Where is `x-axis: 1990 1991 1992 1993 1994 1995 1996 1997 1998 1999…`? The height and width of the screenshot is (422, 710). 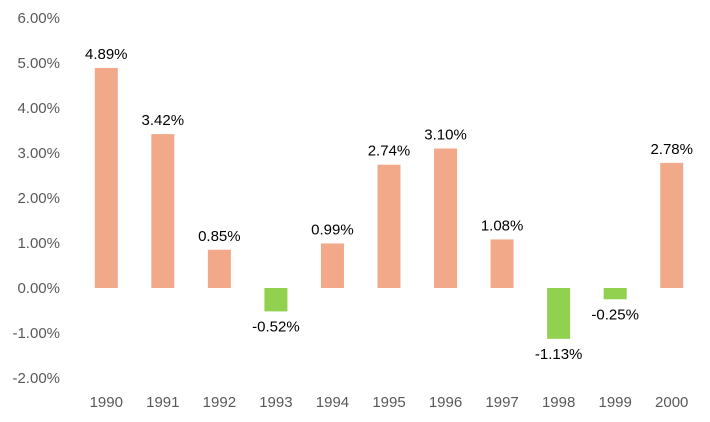 x-axis: 1990 1991 1992 1993 1994 1995 1996 1997 1998 1999… is located at coordinates (389, 402).